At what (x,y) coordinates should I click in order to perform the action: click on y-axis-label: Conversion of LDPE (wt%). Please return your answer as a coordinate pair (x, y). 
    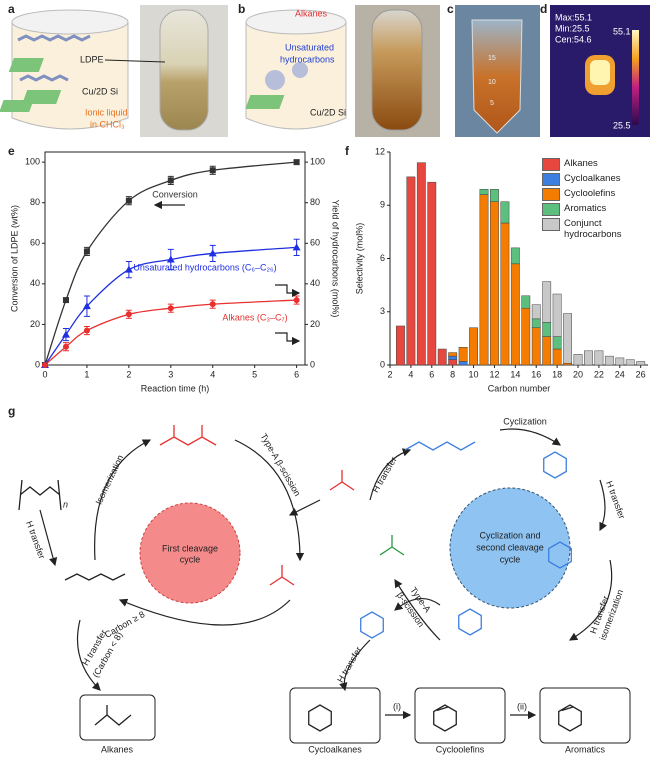
    Looking at the image, I should click on (14, 258).